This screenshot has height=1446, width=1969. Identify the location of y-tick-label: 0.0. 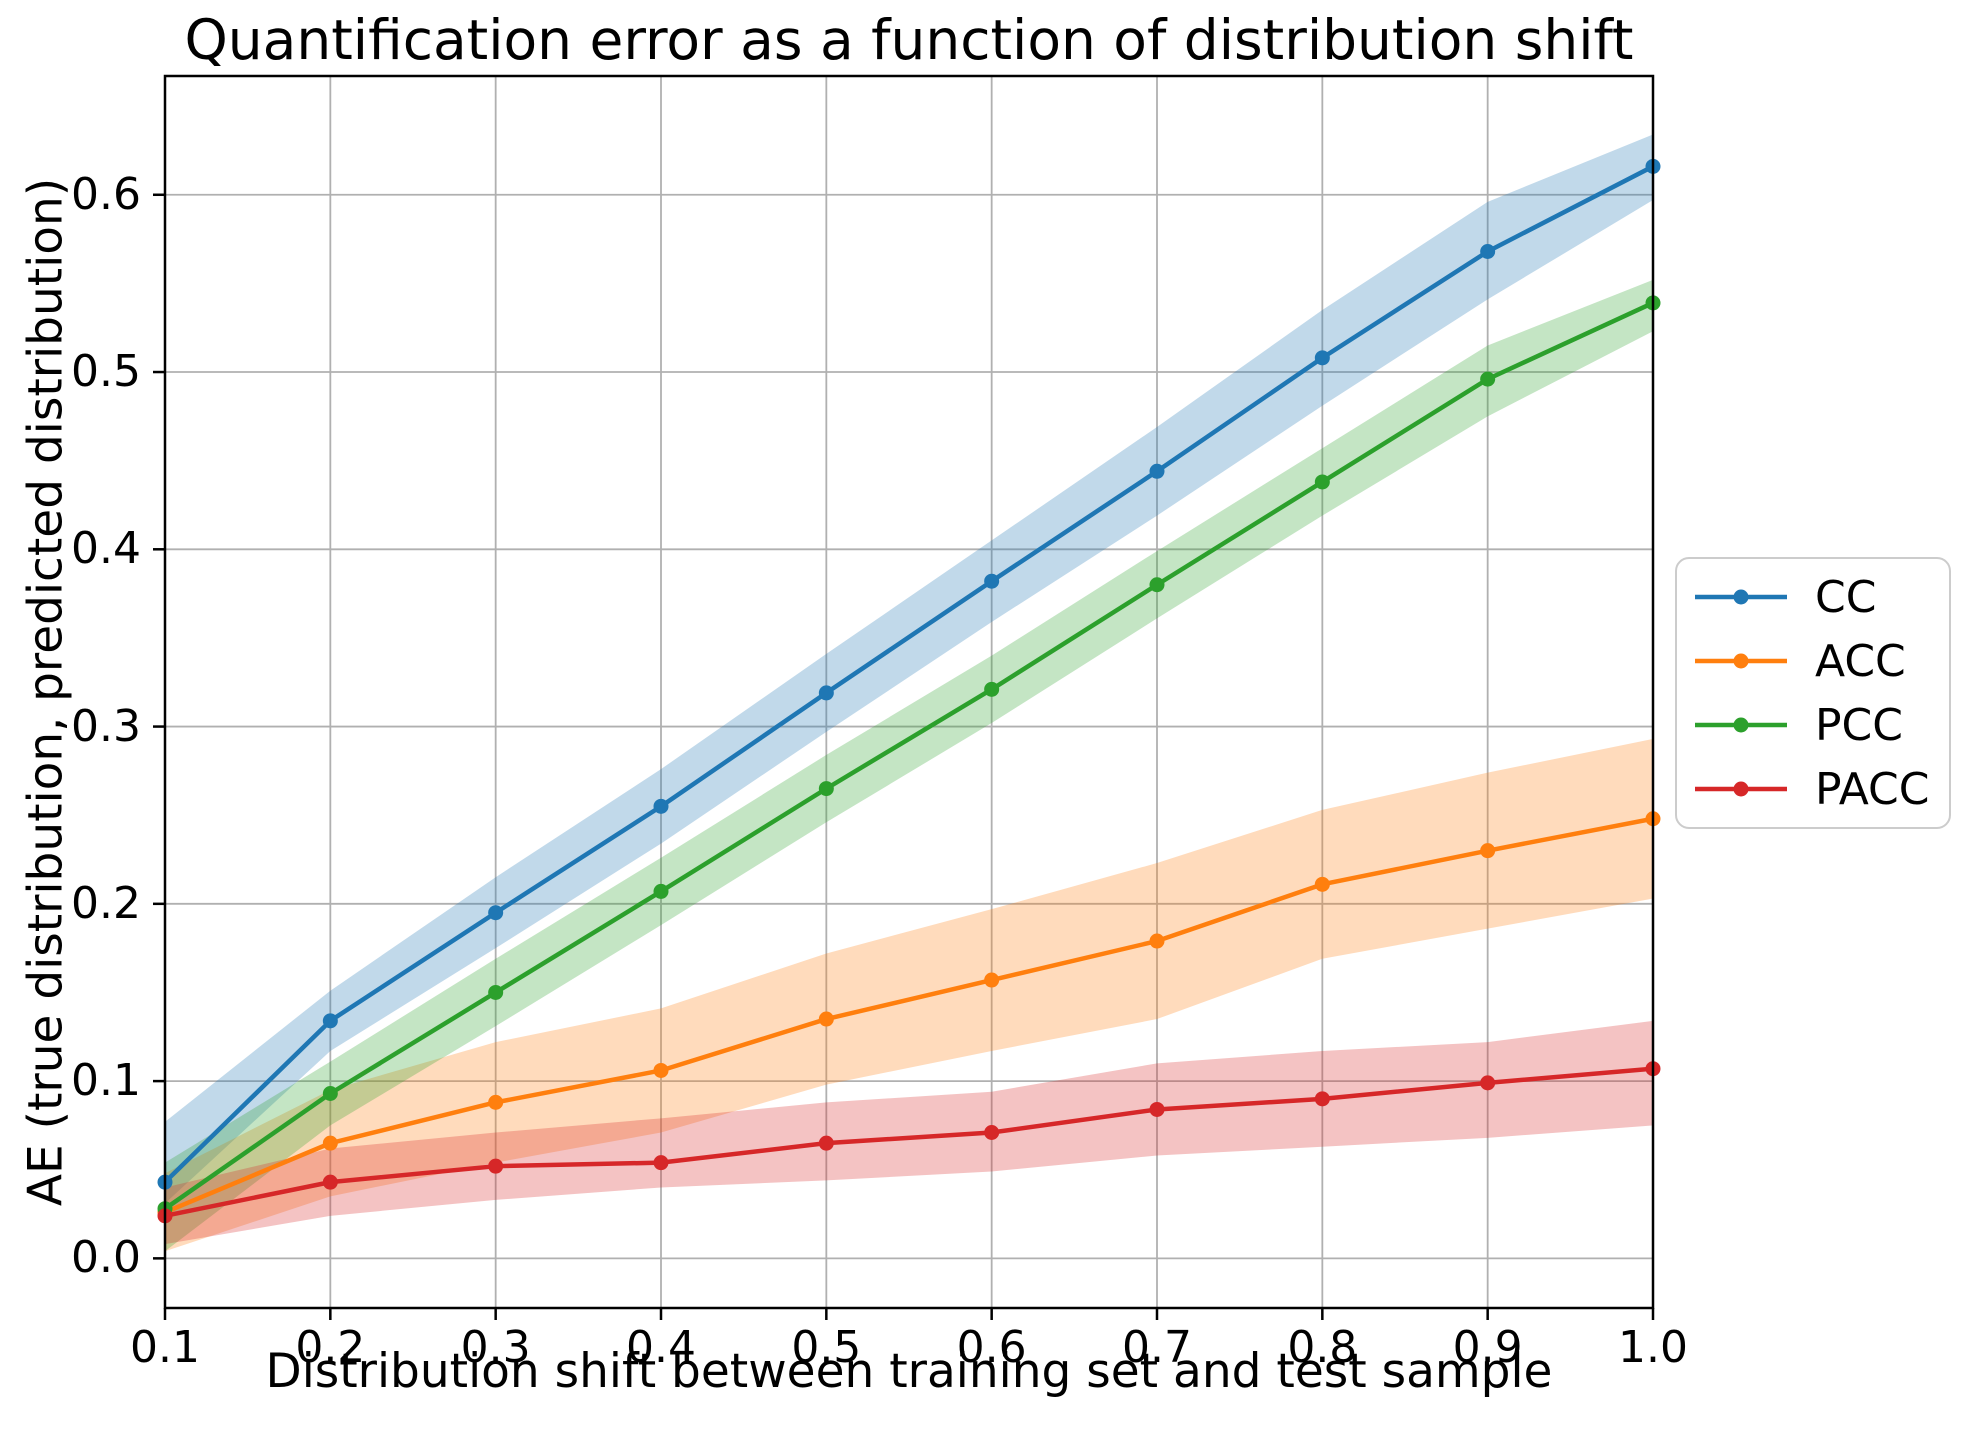
(106, 1258).